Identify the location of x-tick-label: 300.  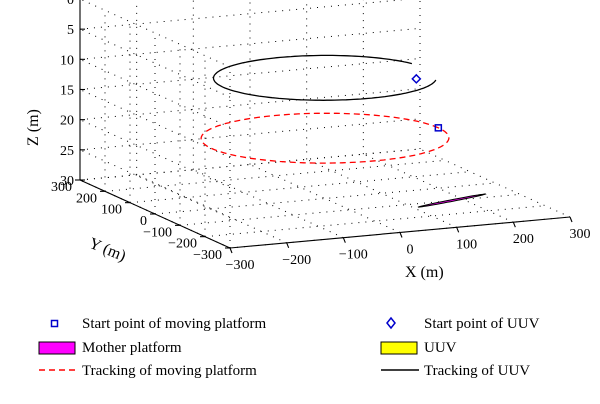
(580, 234).